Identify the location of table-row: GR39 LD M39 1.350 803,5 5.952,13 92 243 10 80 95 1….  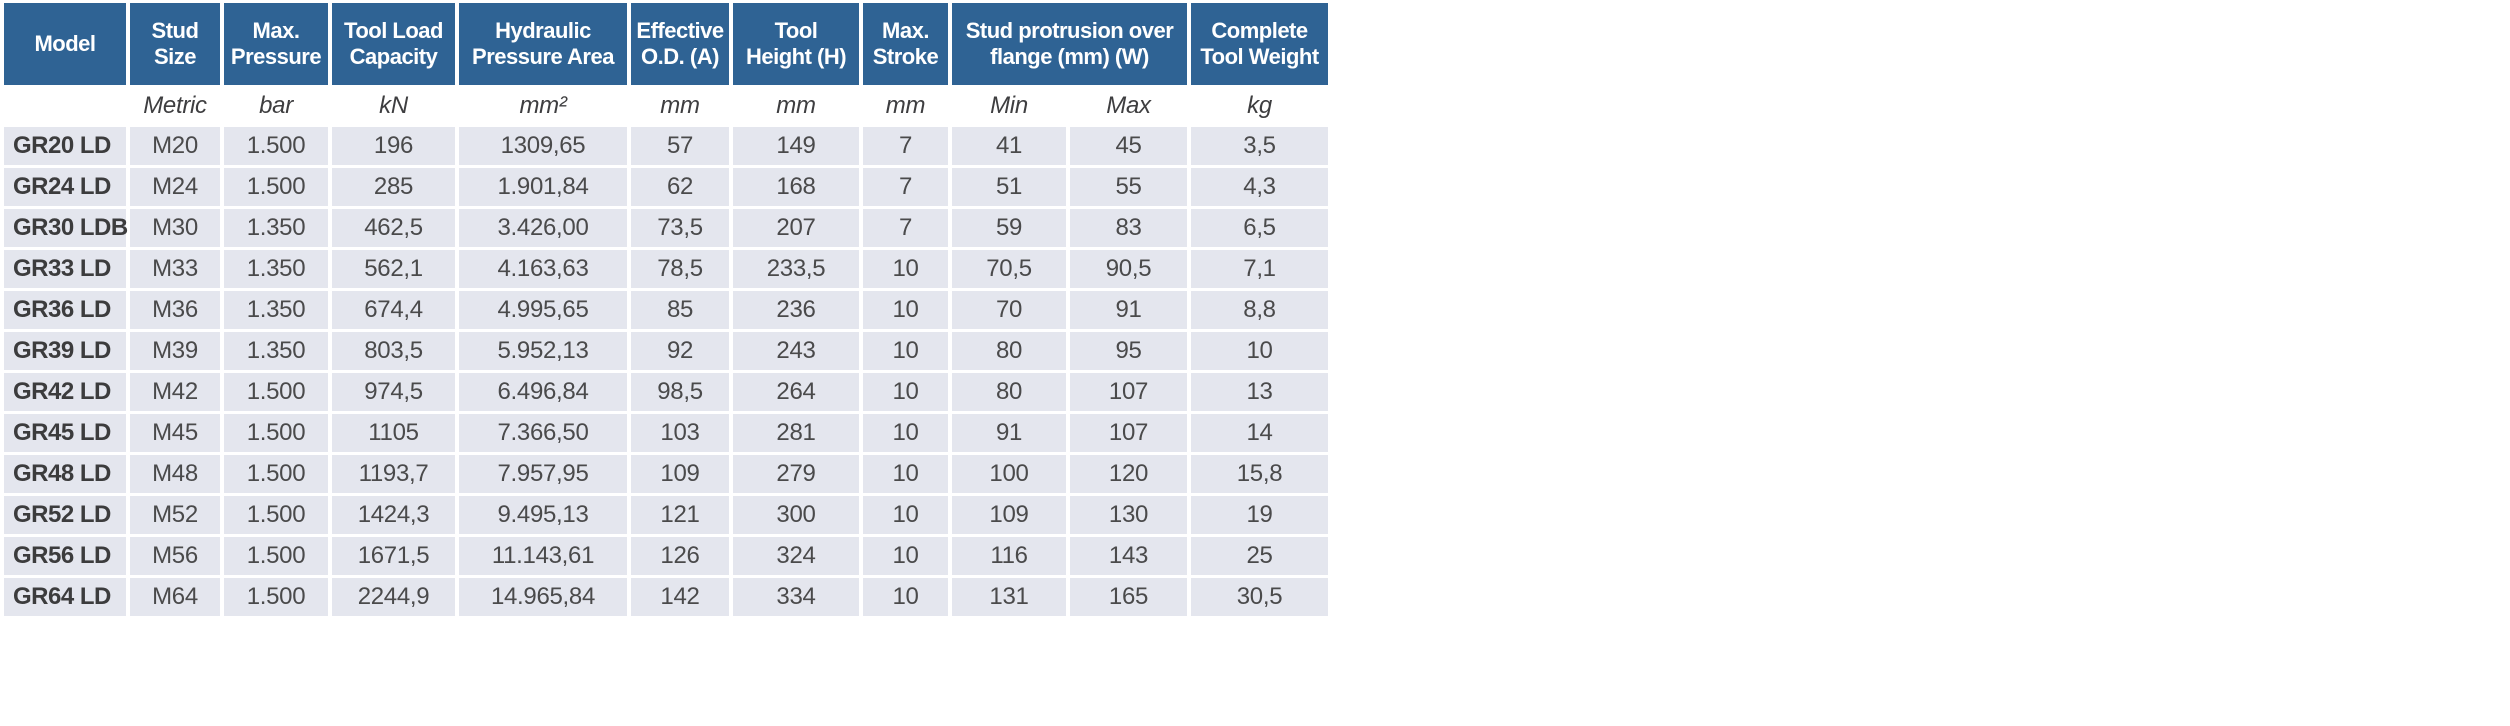
(666, 351).